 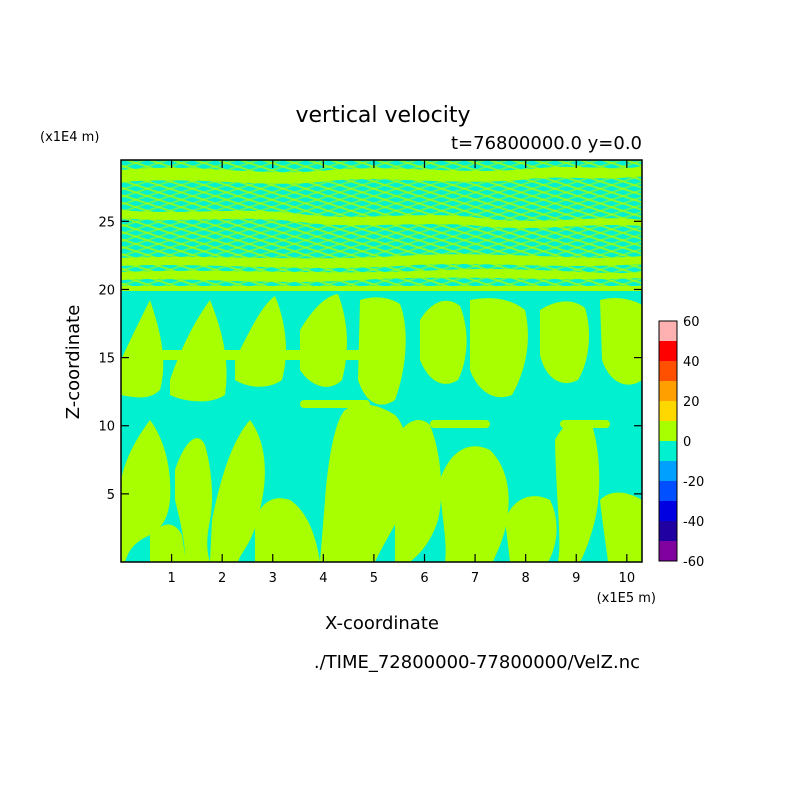 I want to click on y-unit-label: (x1E4 m), so click(x=69, y=137).